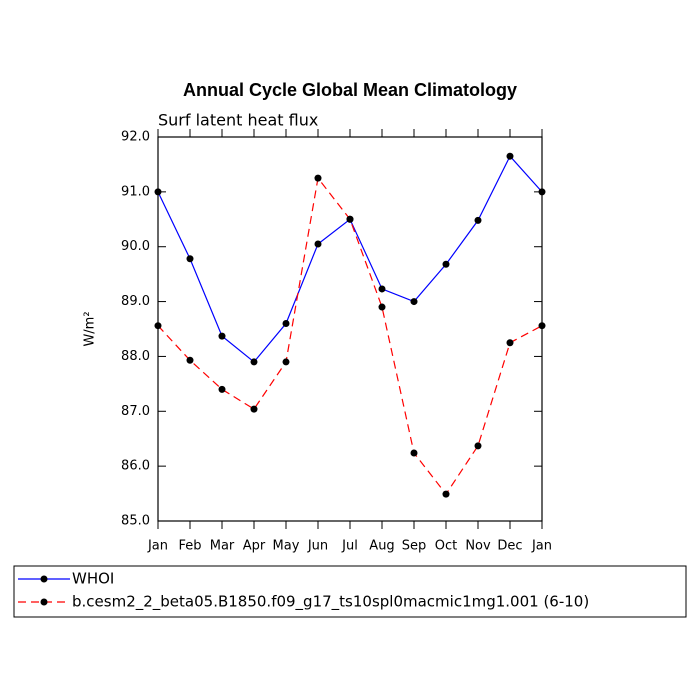 The width and height of the screenshot is (700, 700). Describe the element at coordinates (350, 90) in the screenshot. I see `chart-title: Annual Cycle Global Mean Climatology` at that location.